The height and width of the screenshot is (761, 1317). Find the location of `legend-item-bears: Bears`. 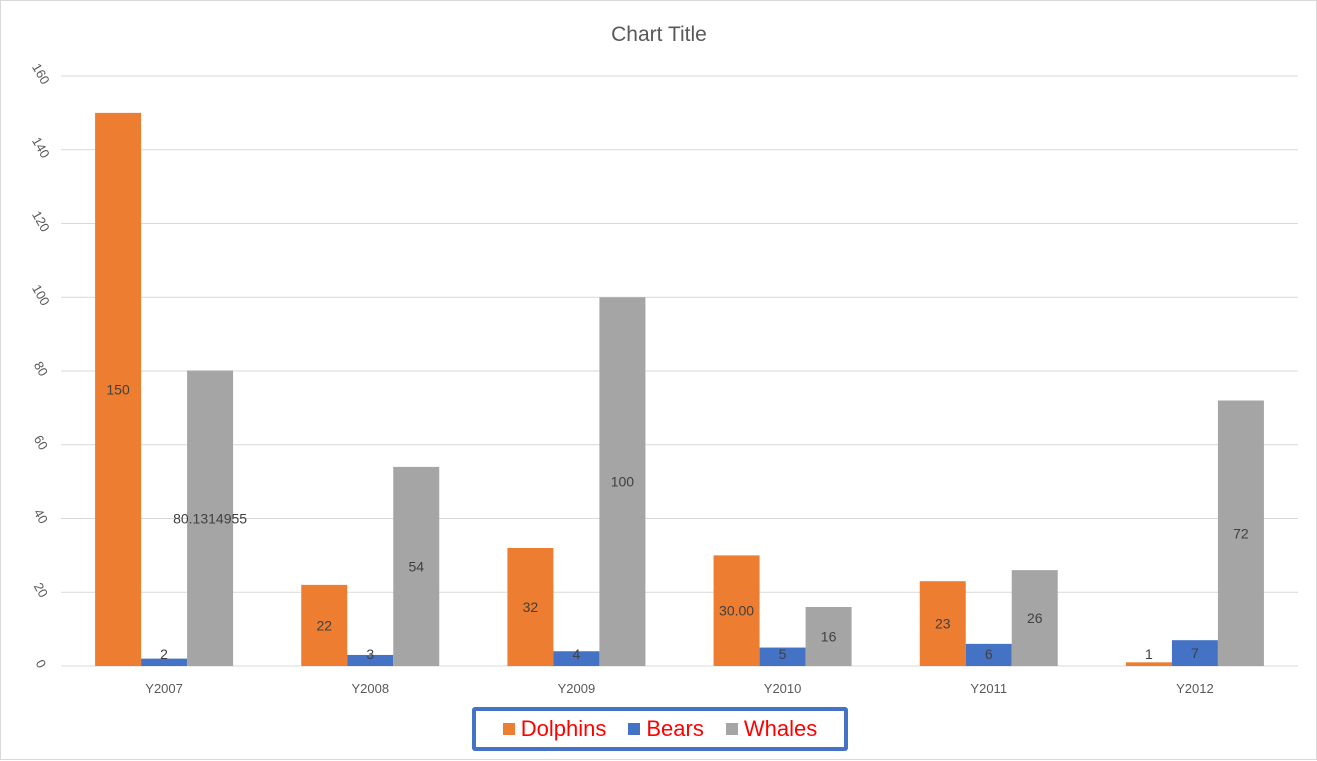

legend-item-bears: Bears is located at coordinates (666, 729).